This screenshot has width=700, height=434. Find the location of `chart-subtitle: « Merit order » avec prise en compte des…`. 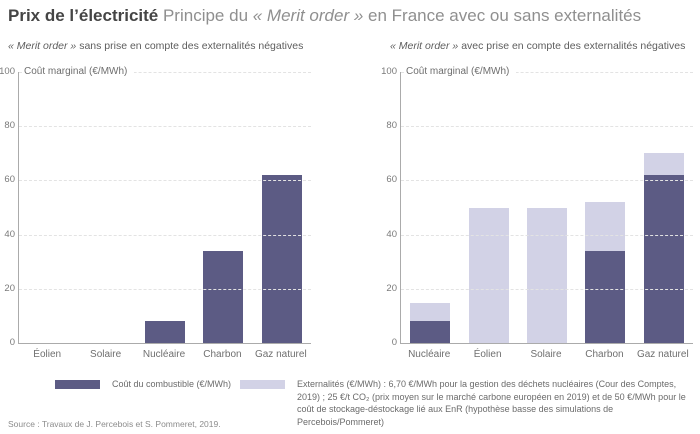

chart-subtitle: « Merit order » avec prise en compte des… is located at coordinates (537, 46).